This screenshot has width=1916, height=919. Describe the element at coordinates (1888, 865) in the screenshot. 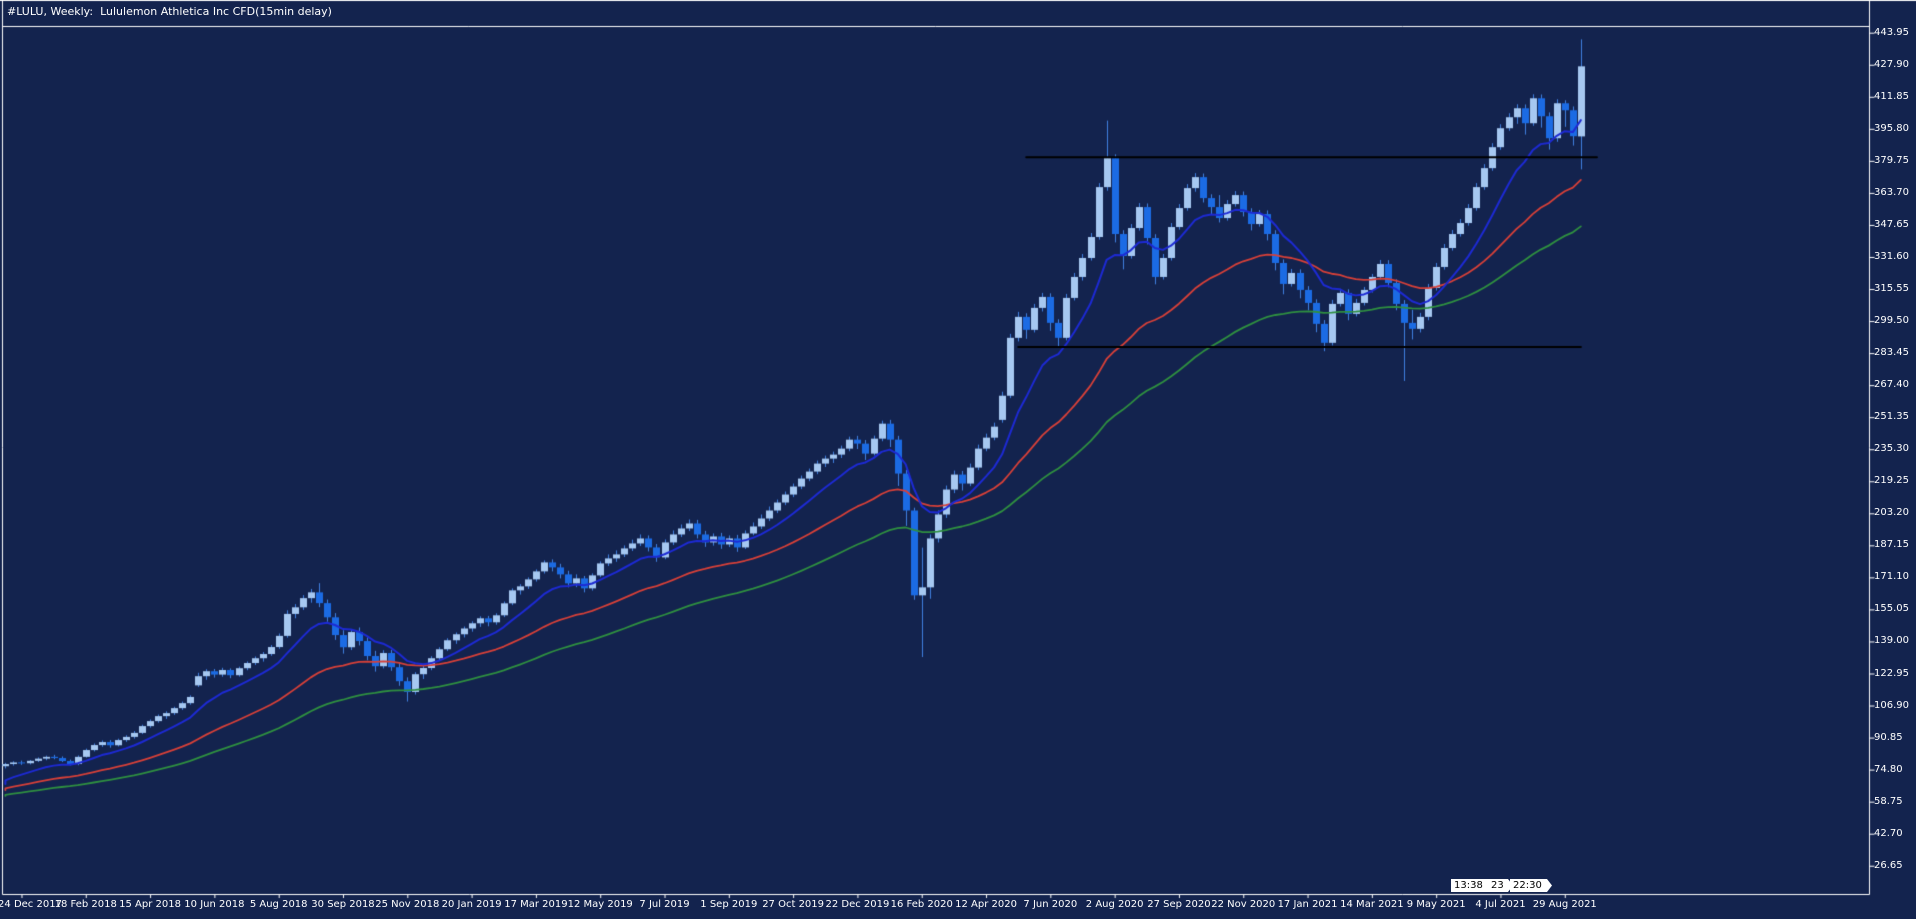

I see `price-axis-label: 26.65` at that location.